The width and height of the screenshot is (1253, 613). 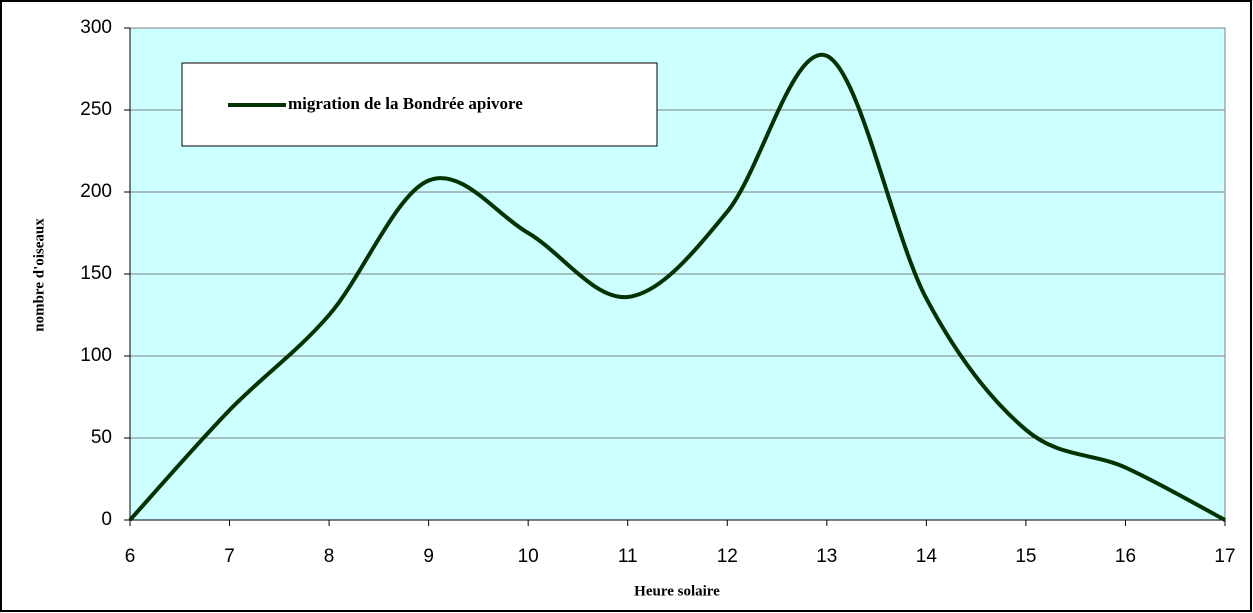 I want to click on x-tick-label: 8, so click(x=329, y=556).